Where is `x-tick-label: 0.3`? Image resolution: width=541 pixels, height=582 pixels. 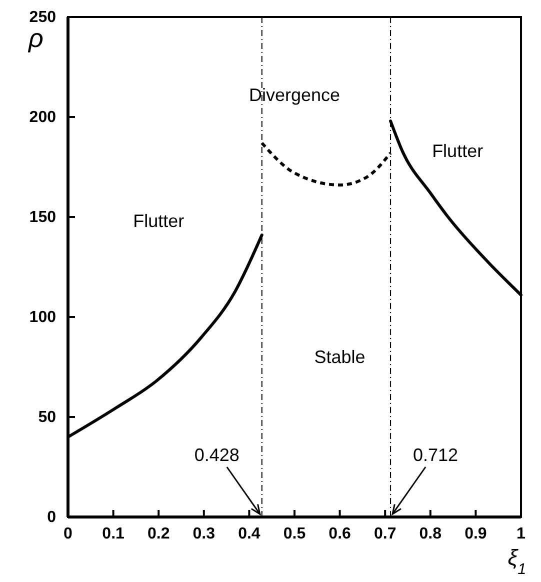 x-tick-label: 0.3 is located at coordinates (204, 533).